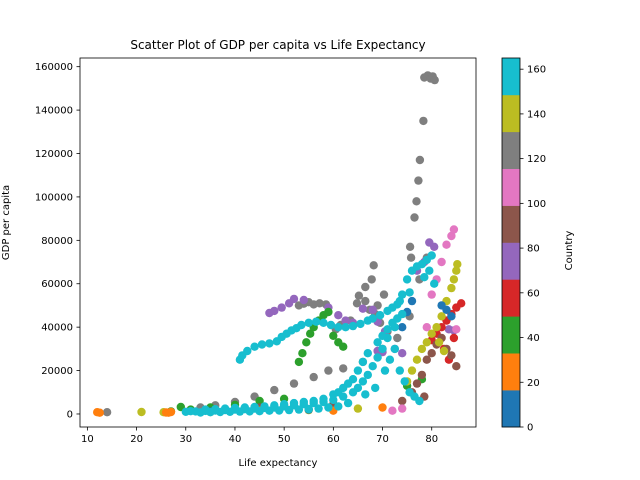  I want to click on y-tick-label: 60000, so click(57, 284).